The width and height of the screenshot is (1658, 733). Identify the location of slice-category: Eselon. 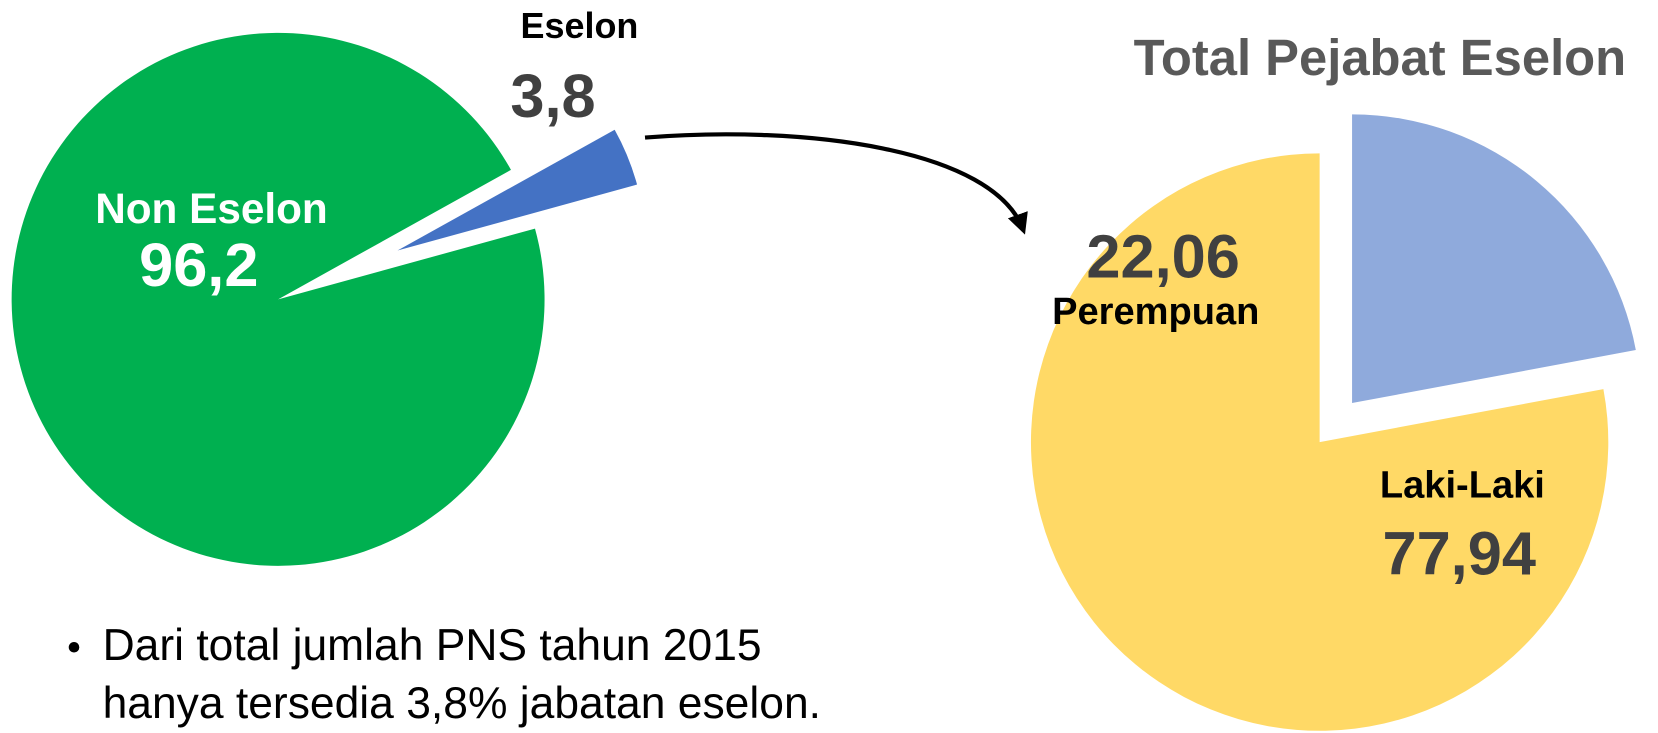
(580, 25).